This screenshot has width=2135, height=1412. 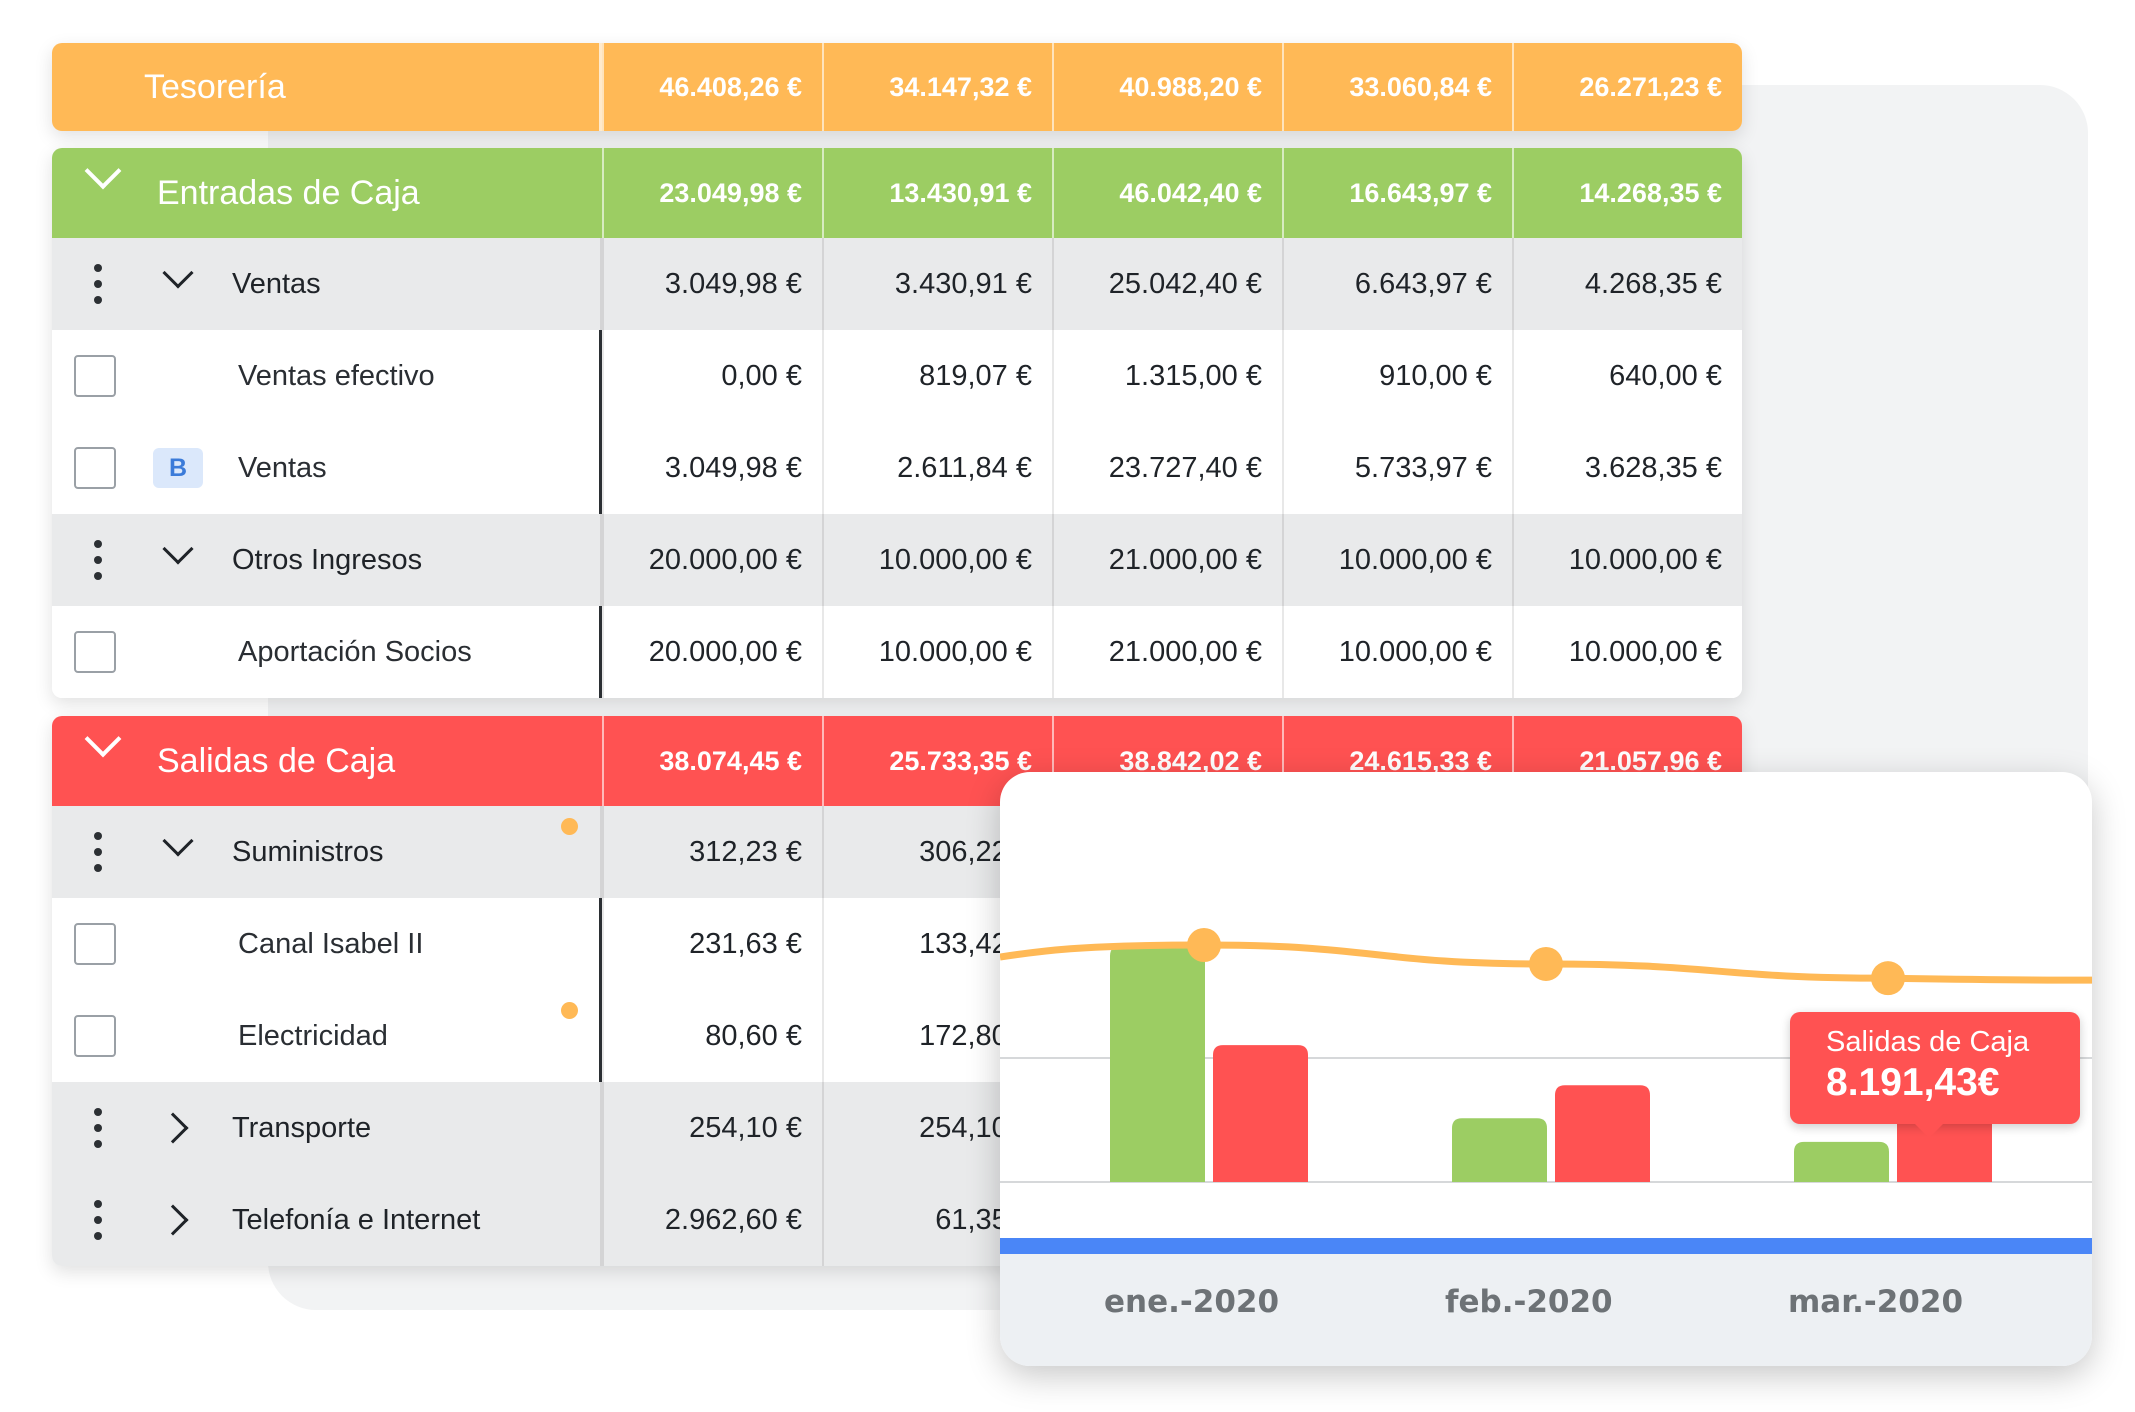 I want to click on chart-plot, so click(x=1546, y=1055).